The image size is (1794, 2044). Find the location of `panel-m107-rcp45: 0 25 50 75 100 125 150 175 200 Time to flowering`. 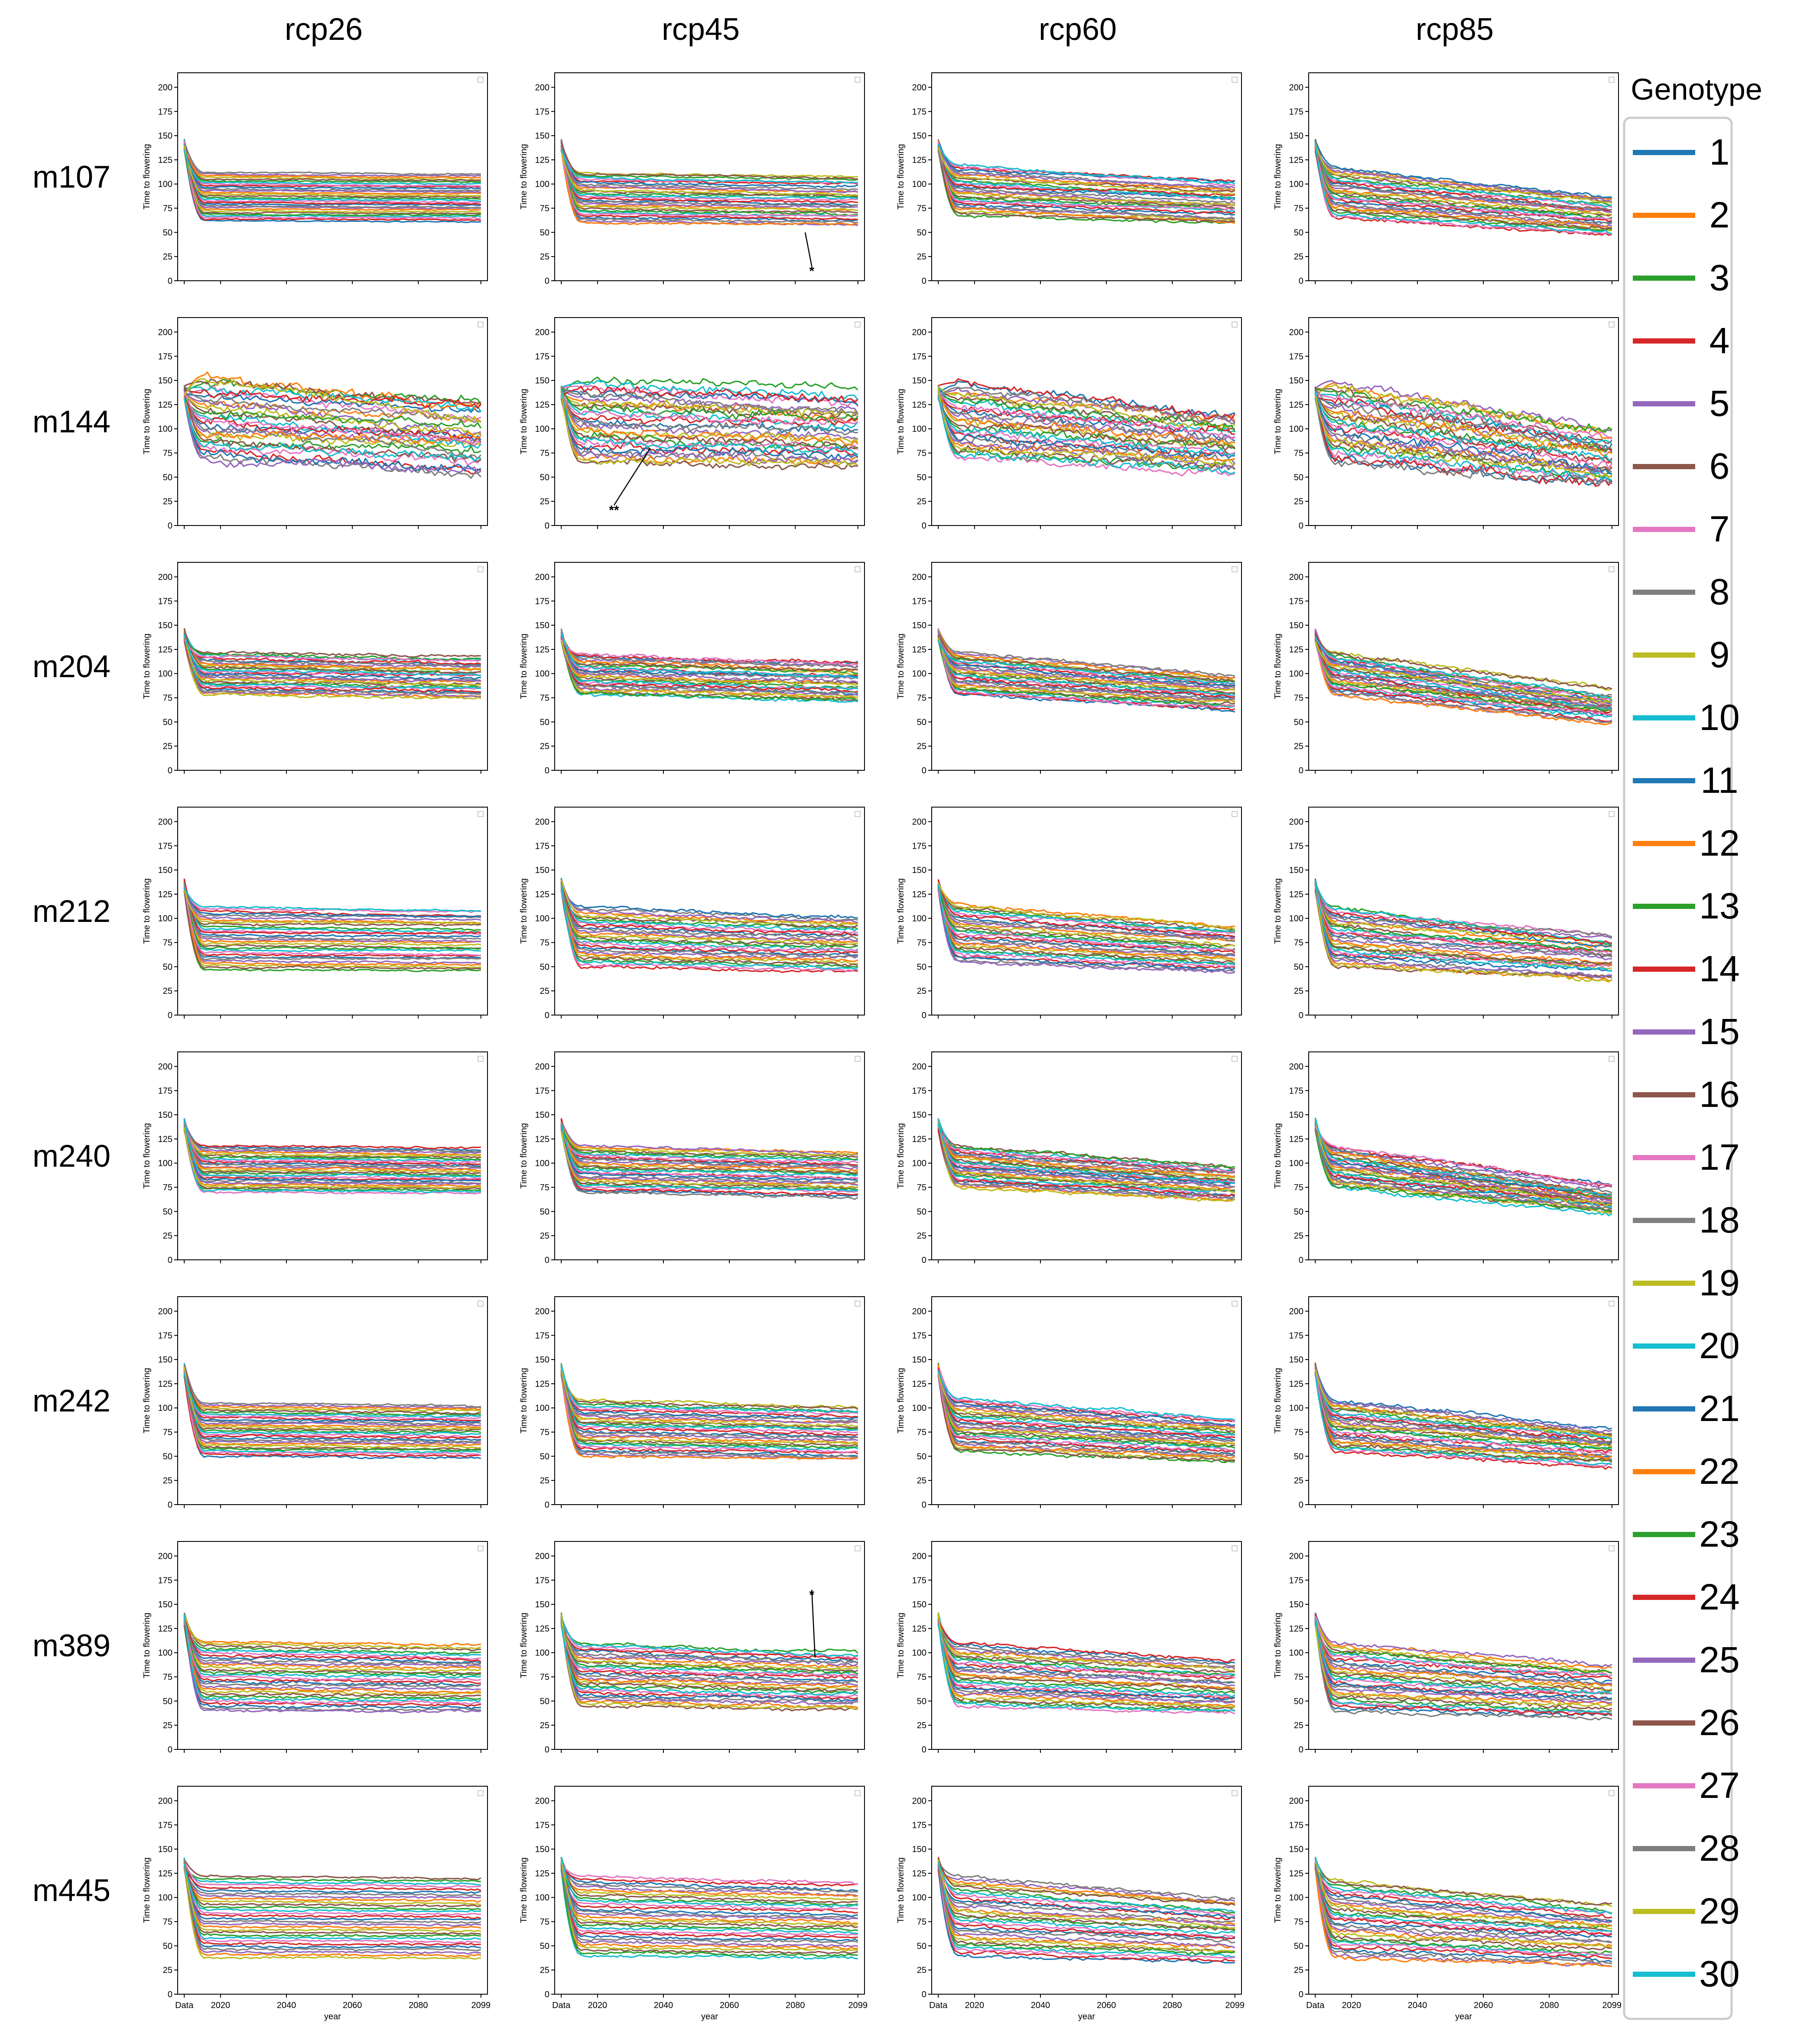

panel-m107-rcp45: 0 25 50 75 100 125 150 175 200 Time to flowering is located at coordinates (692, 179).